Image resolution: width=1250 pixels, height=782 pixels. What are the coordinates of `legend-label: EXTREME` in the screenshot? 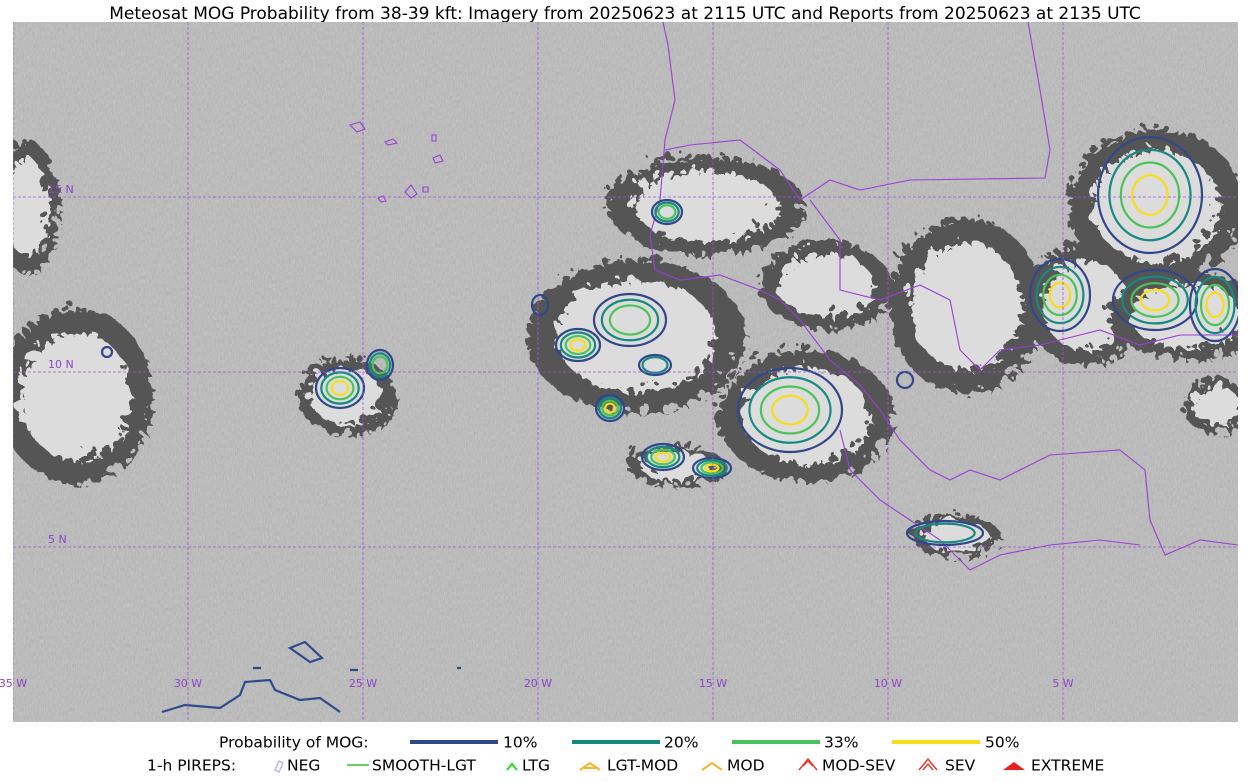 It's located at (1067, 766).